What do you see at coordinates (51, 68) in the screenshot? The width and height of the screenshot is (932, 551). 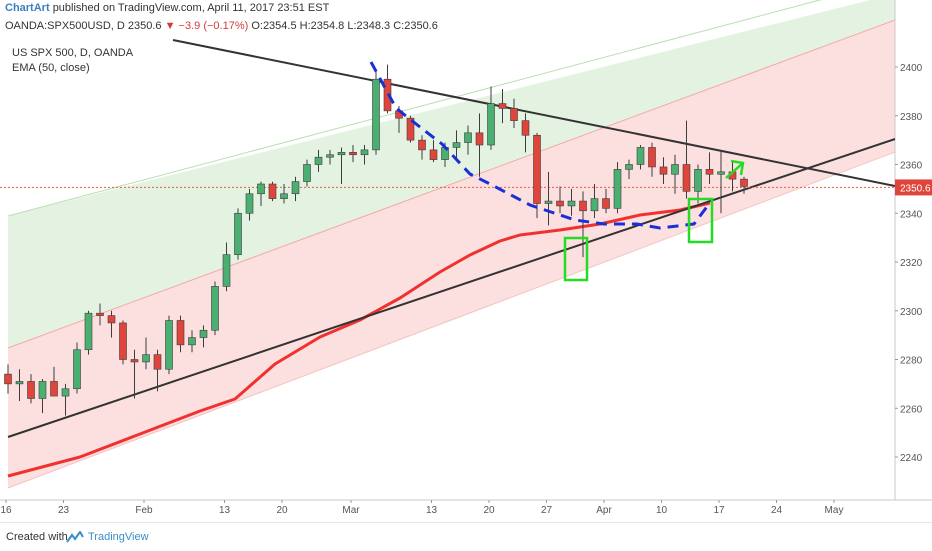 I see `legend-indicator: EMA (50, close)` at bounding box center [51, 68].